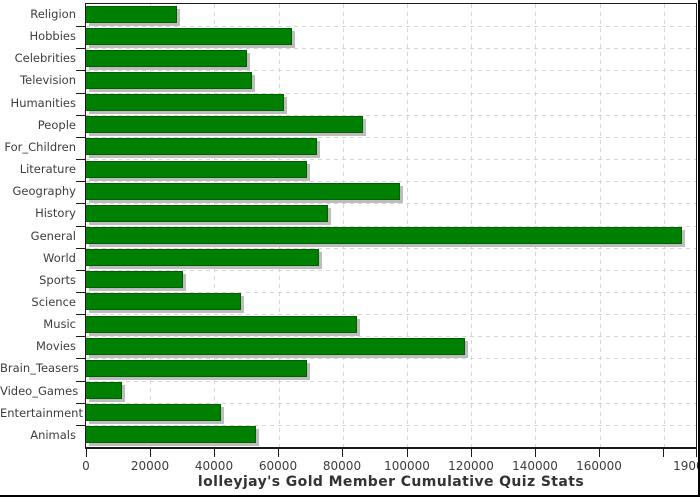  I want to click on x-axis-tick-label: 0, so click(86, 466).